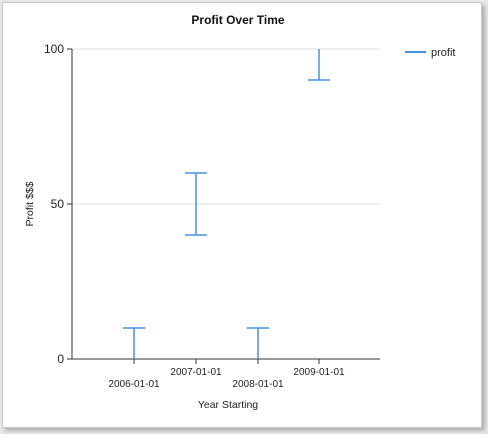 This screenshot has height=434, width=488. What do you see at coordinates (60, 359) in the screenshot?
I see `y-tick-label: 0` at bounding box center [60, 359].